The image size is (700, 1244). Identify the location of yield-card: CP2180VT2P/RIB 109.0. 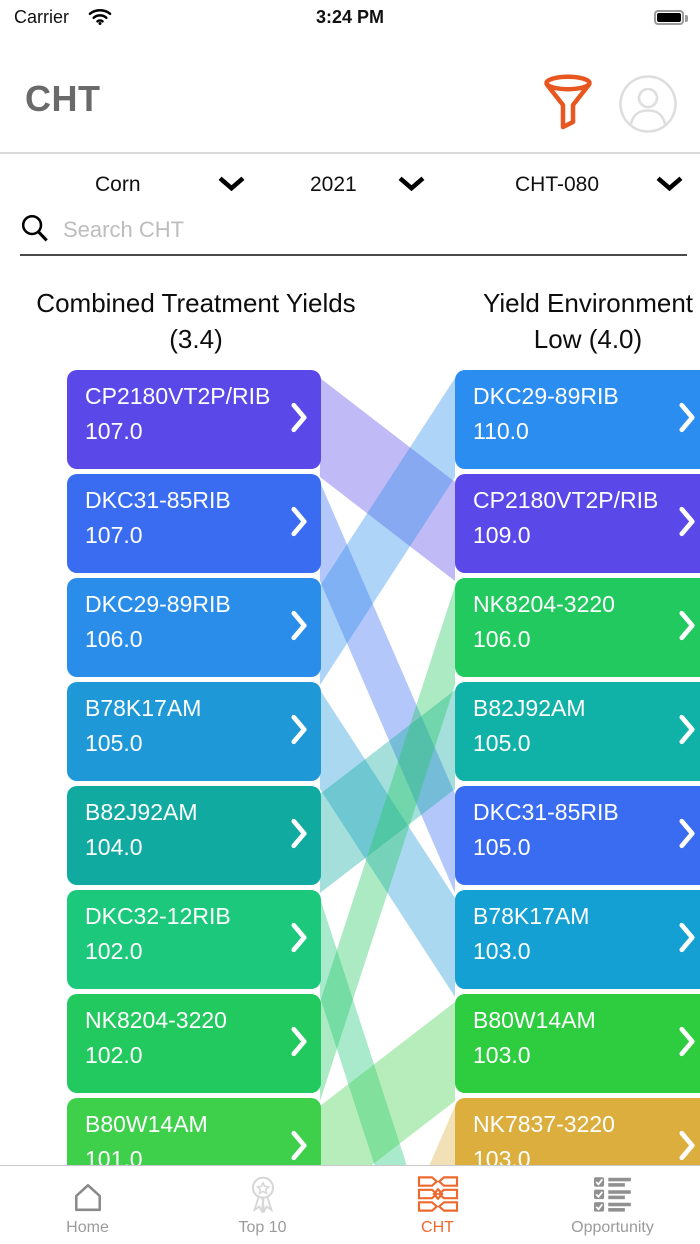
(577, 523).